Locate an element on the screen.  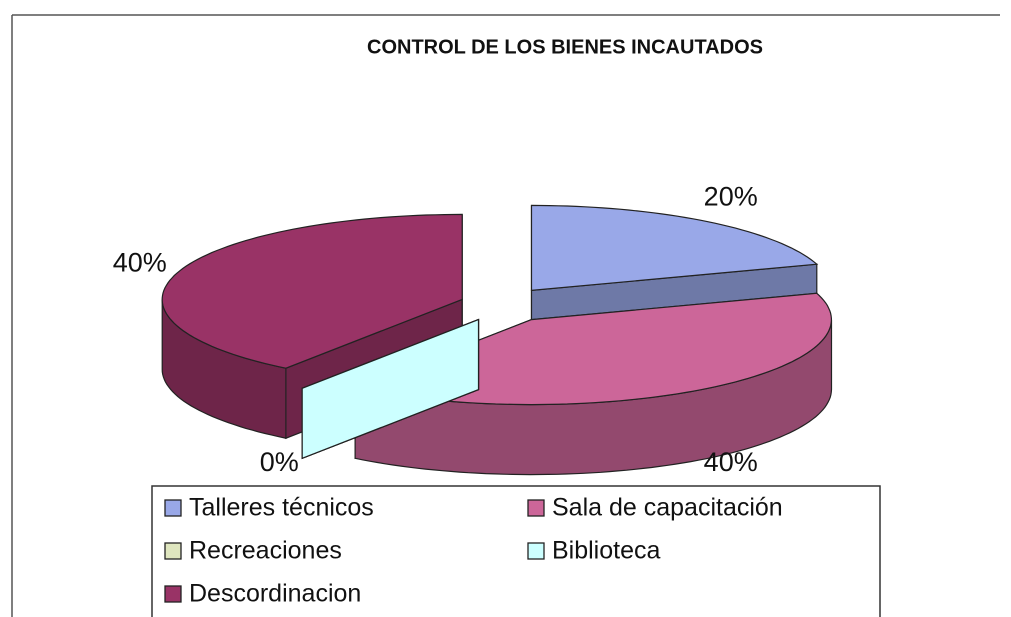
data-label: 20% is located at coordinates (731, 197).